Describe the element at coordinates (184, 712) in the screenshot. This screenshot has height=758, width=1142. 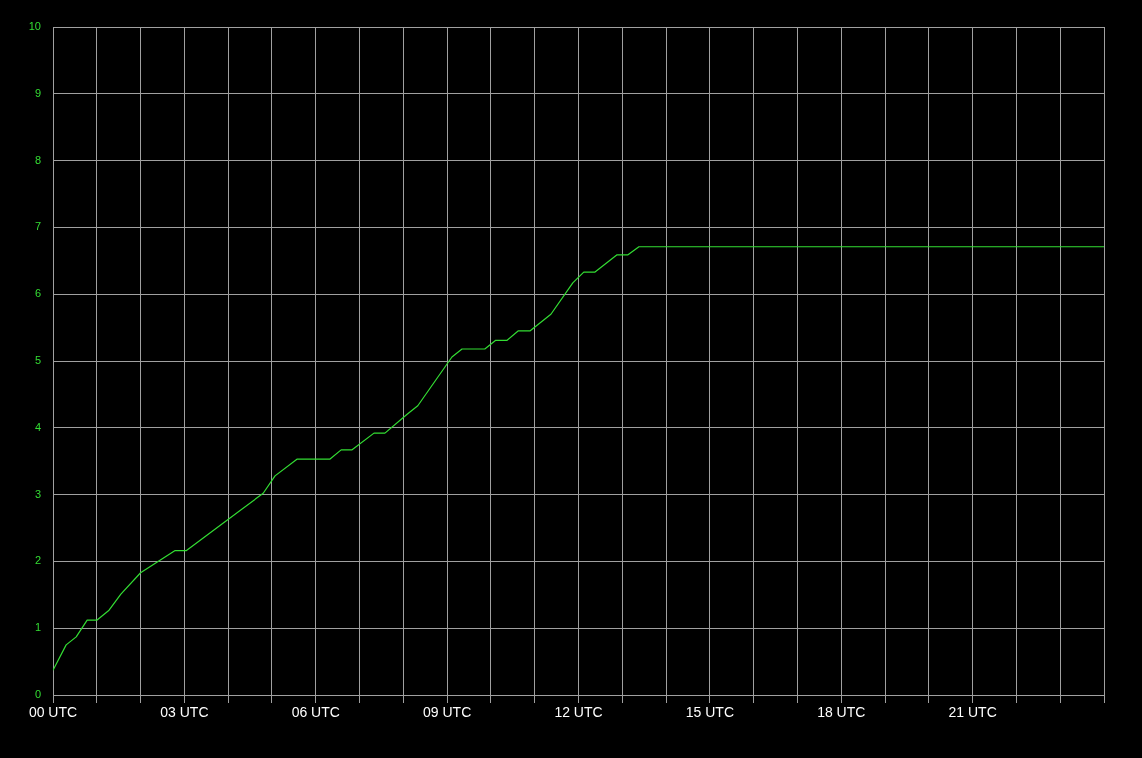
I see `x-tick-label: 03 UTC` at that location.